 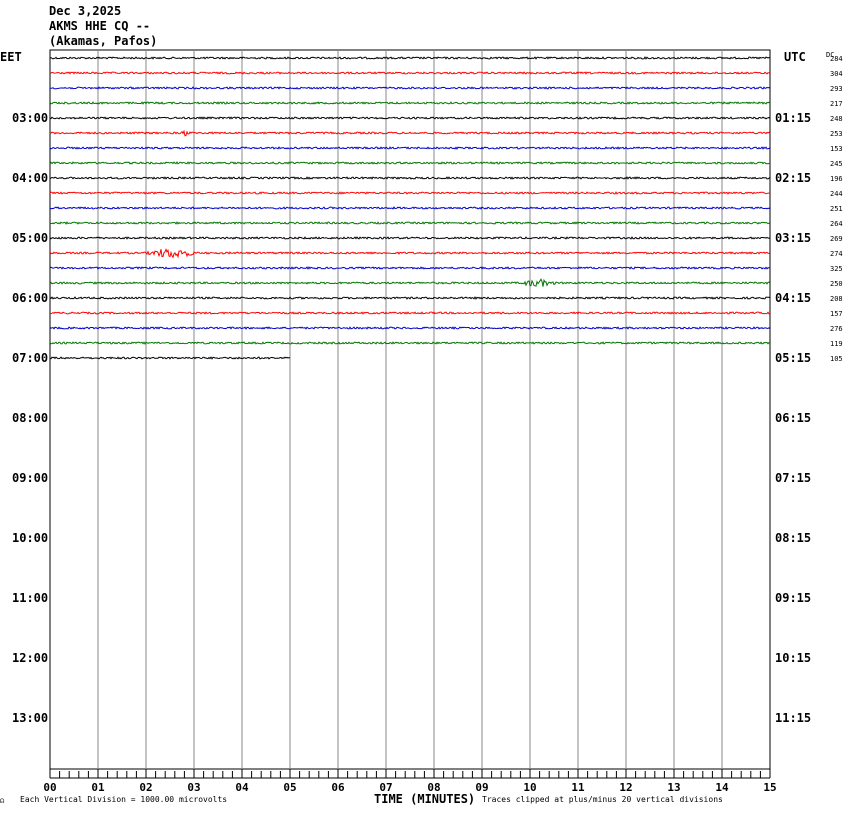 What do you see at coordinates (793, 598) in the screenshot?
I see `right-hour-label: 09:15` at bounding box center [793, 598].